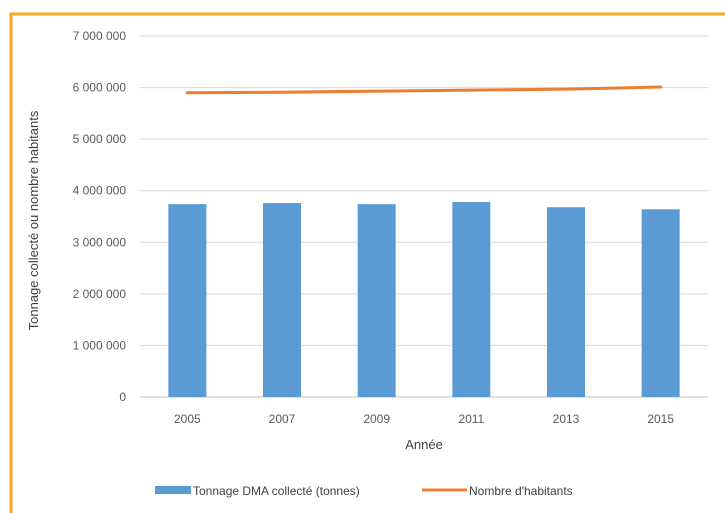  Describe the element at coordinates (276, 491) in the screenshot. I see `legend-label-bar: Tonnage DMA collecté (tonnes)` at that location.